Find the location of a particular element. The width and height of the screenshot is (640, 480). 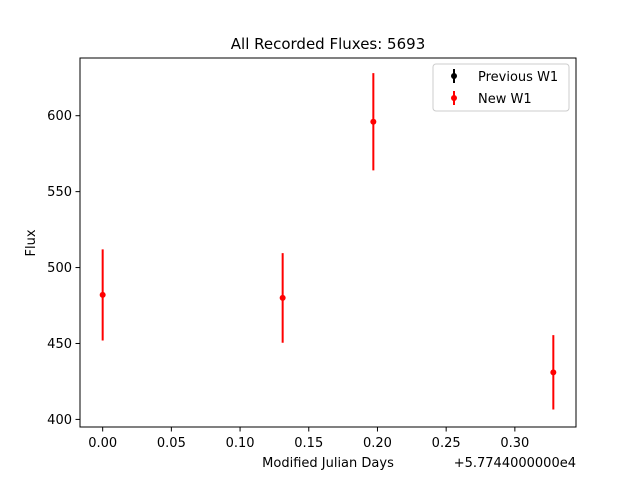

y-tick-label: 400 is located at coordinates (59, 420).